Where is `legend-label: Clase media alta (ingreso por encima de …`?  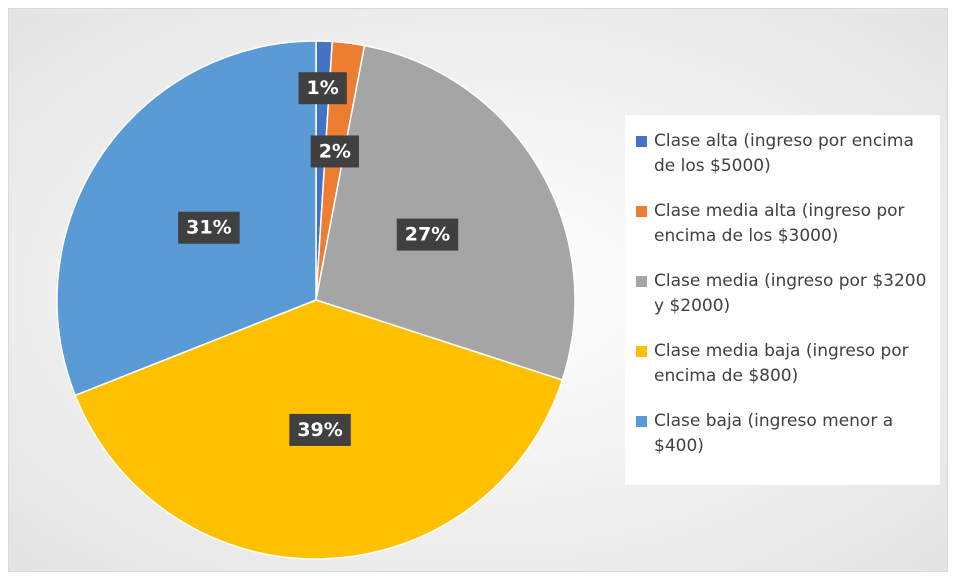 legend-label: Clase media alta (ingreso por encima de … is located at coordinates (779, 223).